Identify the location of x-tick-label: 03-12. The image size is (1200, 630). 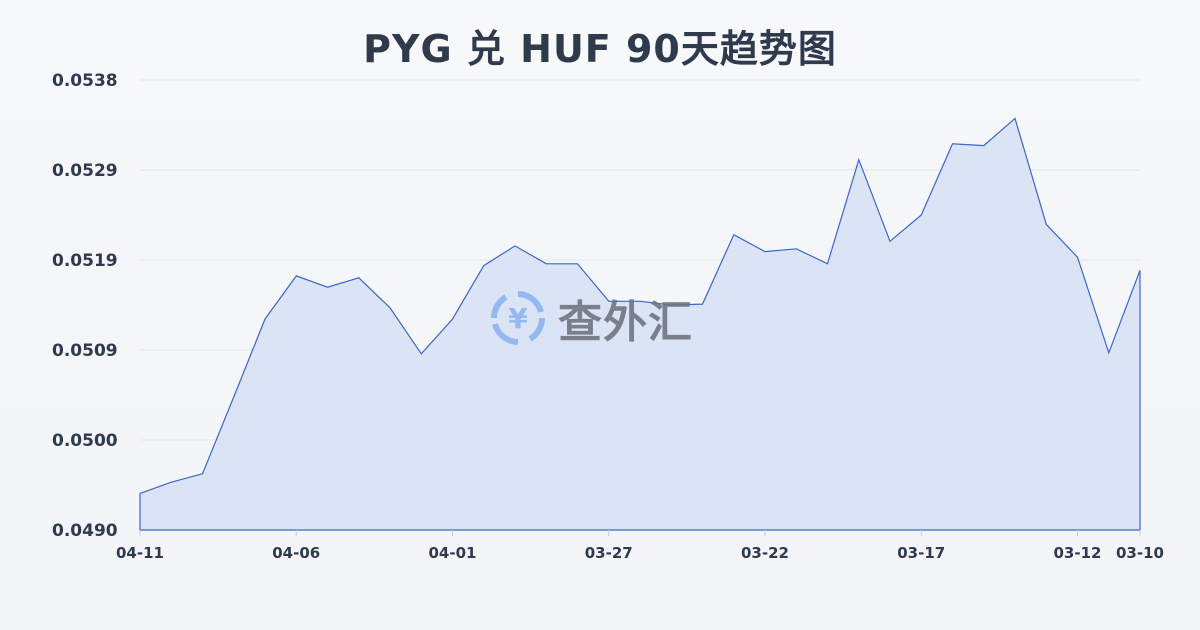
(1078, 553).